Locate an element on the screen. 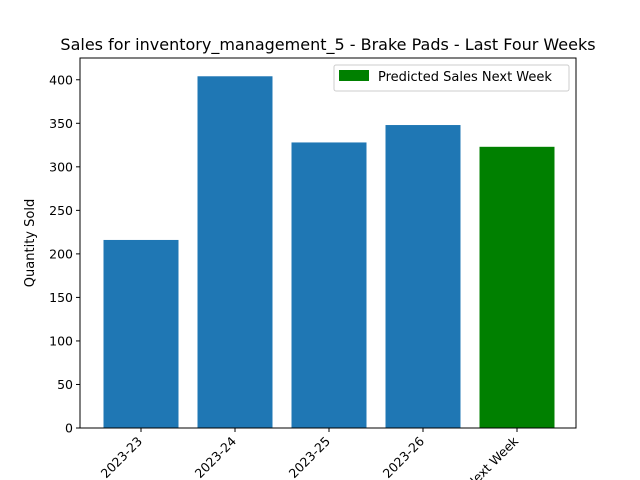  y-tick-label: 0 is located at coordinates (69, 428).